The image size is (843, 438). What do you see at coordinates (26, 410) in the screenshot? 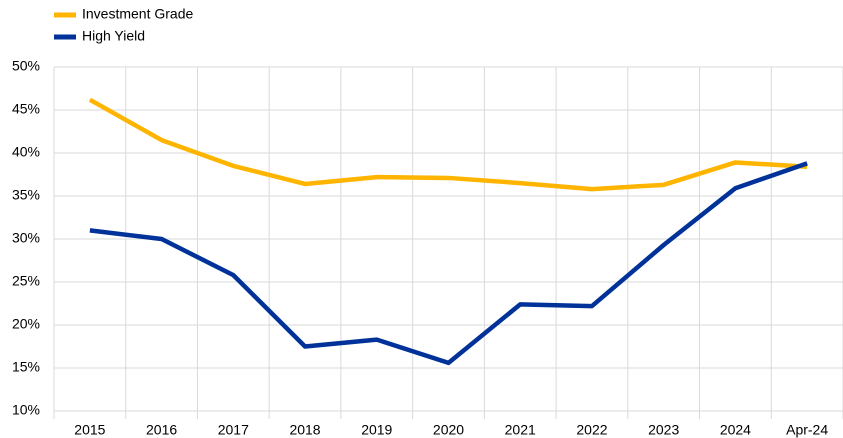
I see `y-tick-label: 10%` at bounding box center [26, 410].